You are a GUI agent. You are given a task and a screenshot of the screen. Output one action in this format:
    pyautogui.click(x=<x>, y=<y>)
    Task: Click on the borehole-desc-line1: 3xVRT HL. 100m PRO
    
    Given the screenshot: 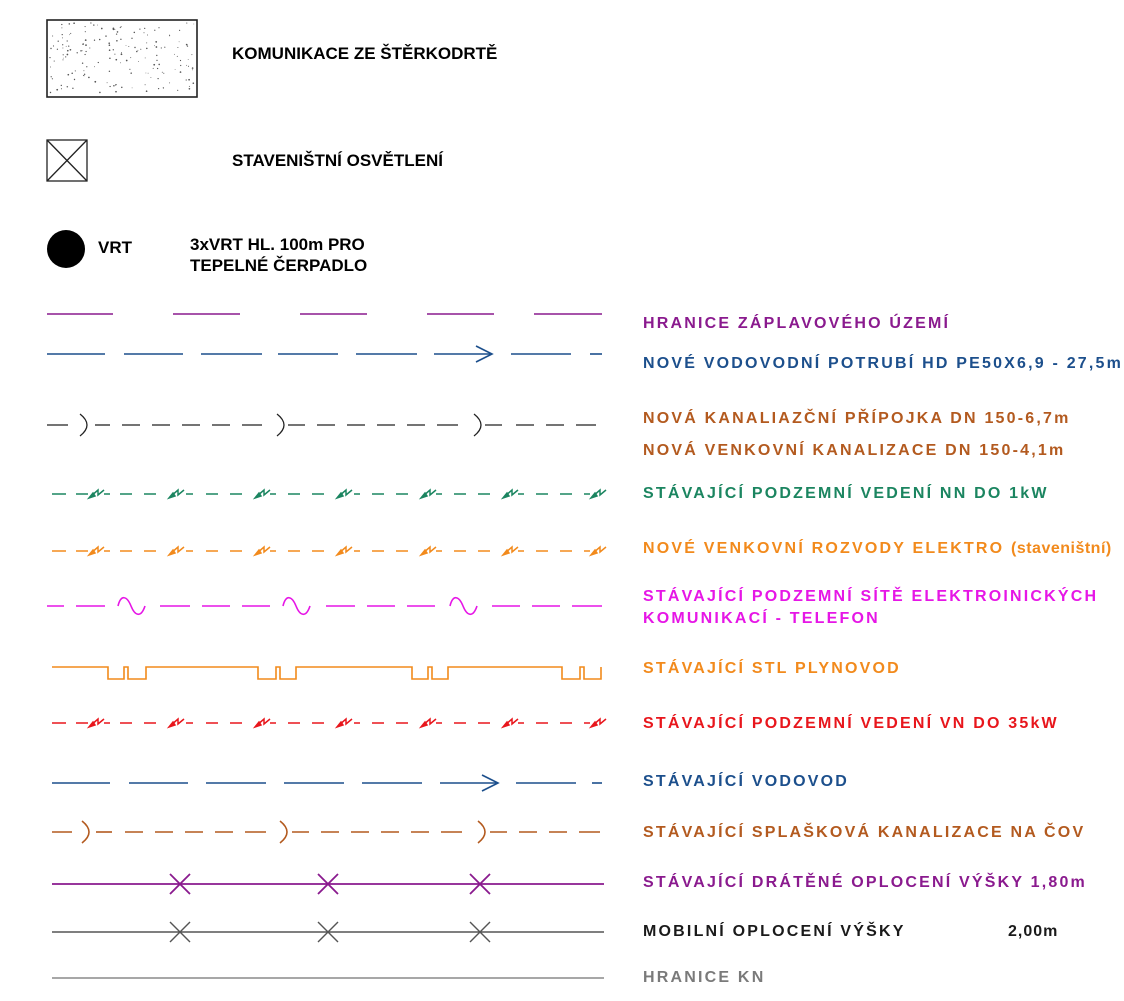 What is the action you would take?
    pyautogui.click(x=277, y=244)
    